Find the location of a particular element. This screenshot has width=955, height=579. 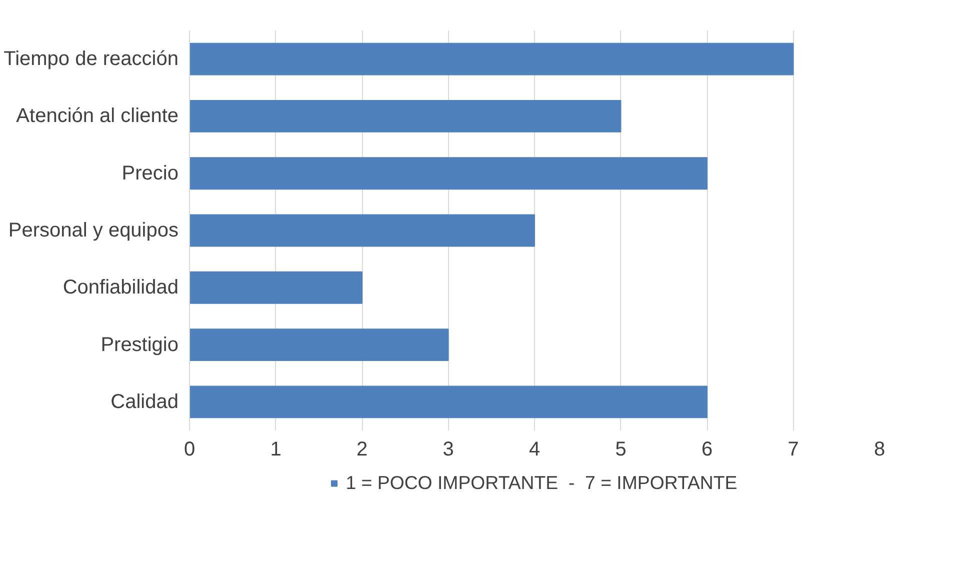

y-tick-label: Precio is located at coordinates (150, 173).